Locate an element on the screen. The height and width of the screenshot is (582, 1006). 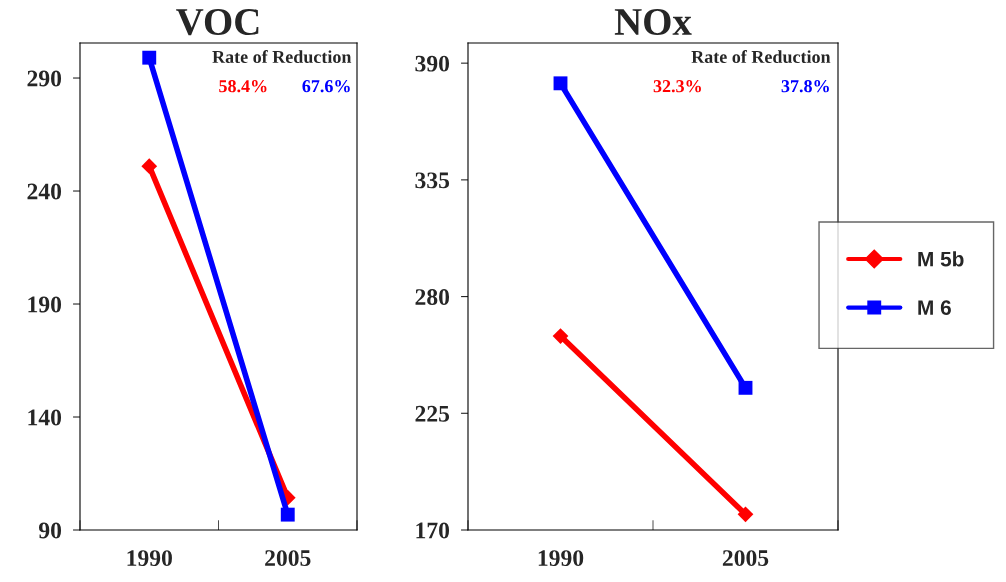
y-tick-label: 225 is located at coordinates (432, 413).